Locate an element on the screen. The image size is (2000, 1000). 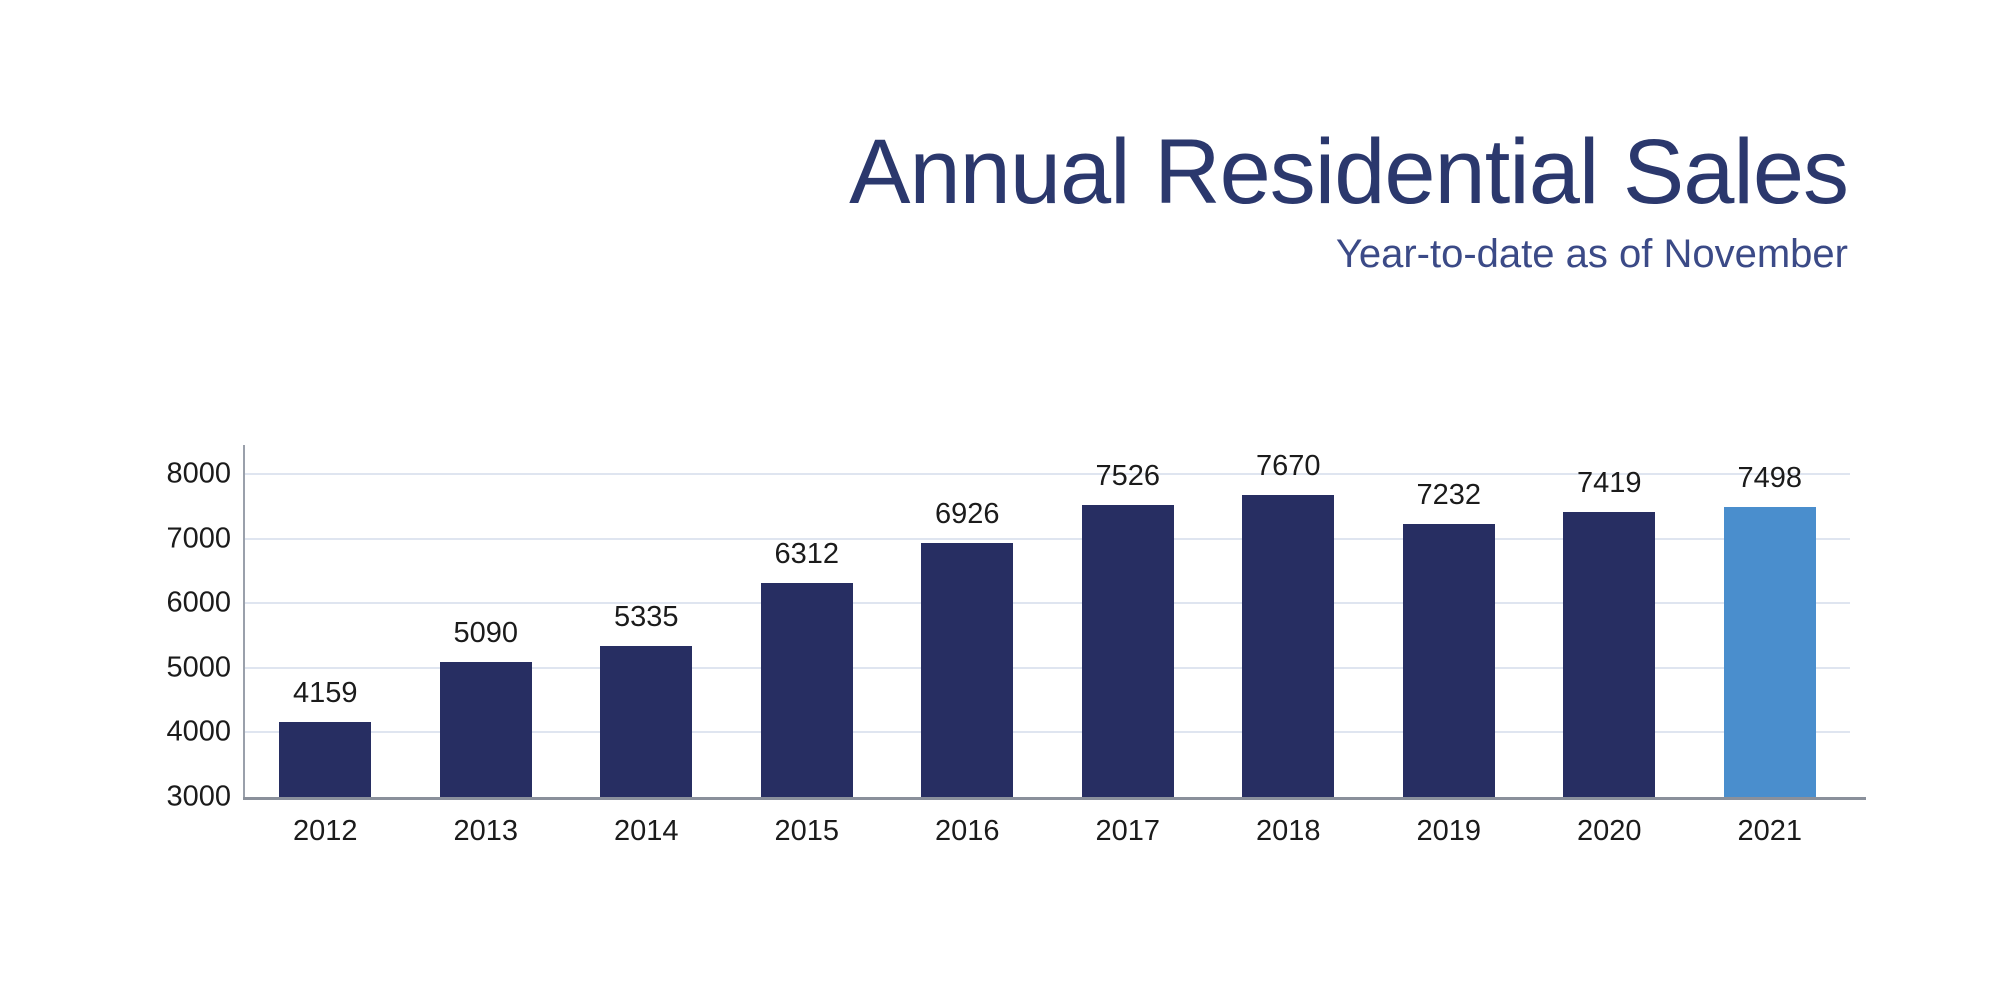
y-tick-5000: 5000 is located at coordinates (198, 667).